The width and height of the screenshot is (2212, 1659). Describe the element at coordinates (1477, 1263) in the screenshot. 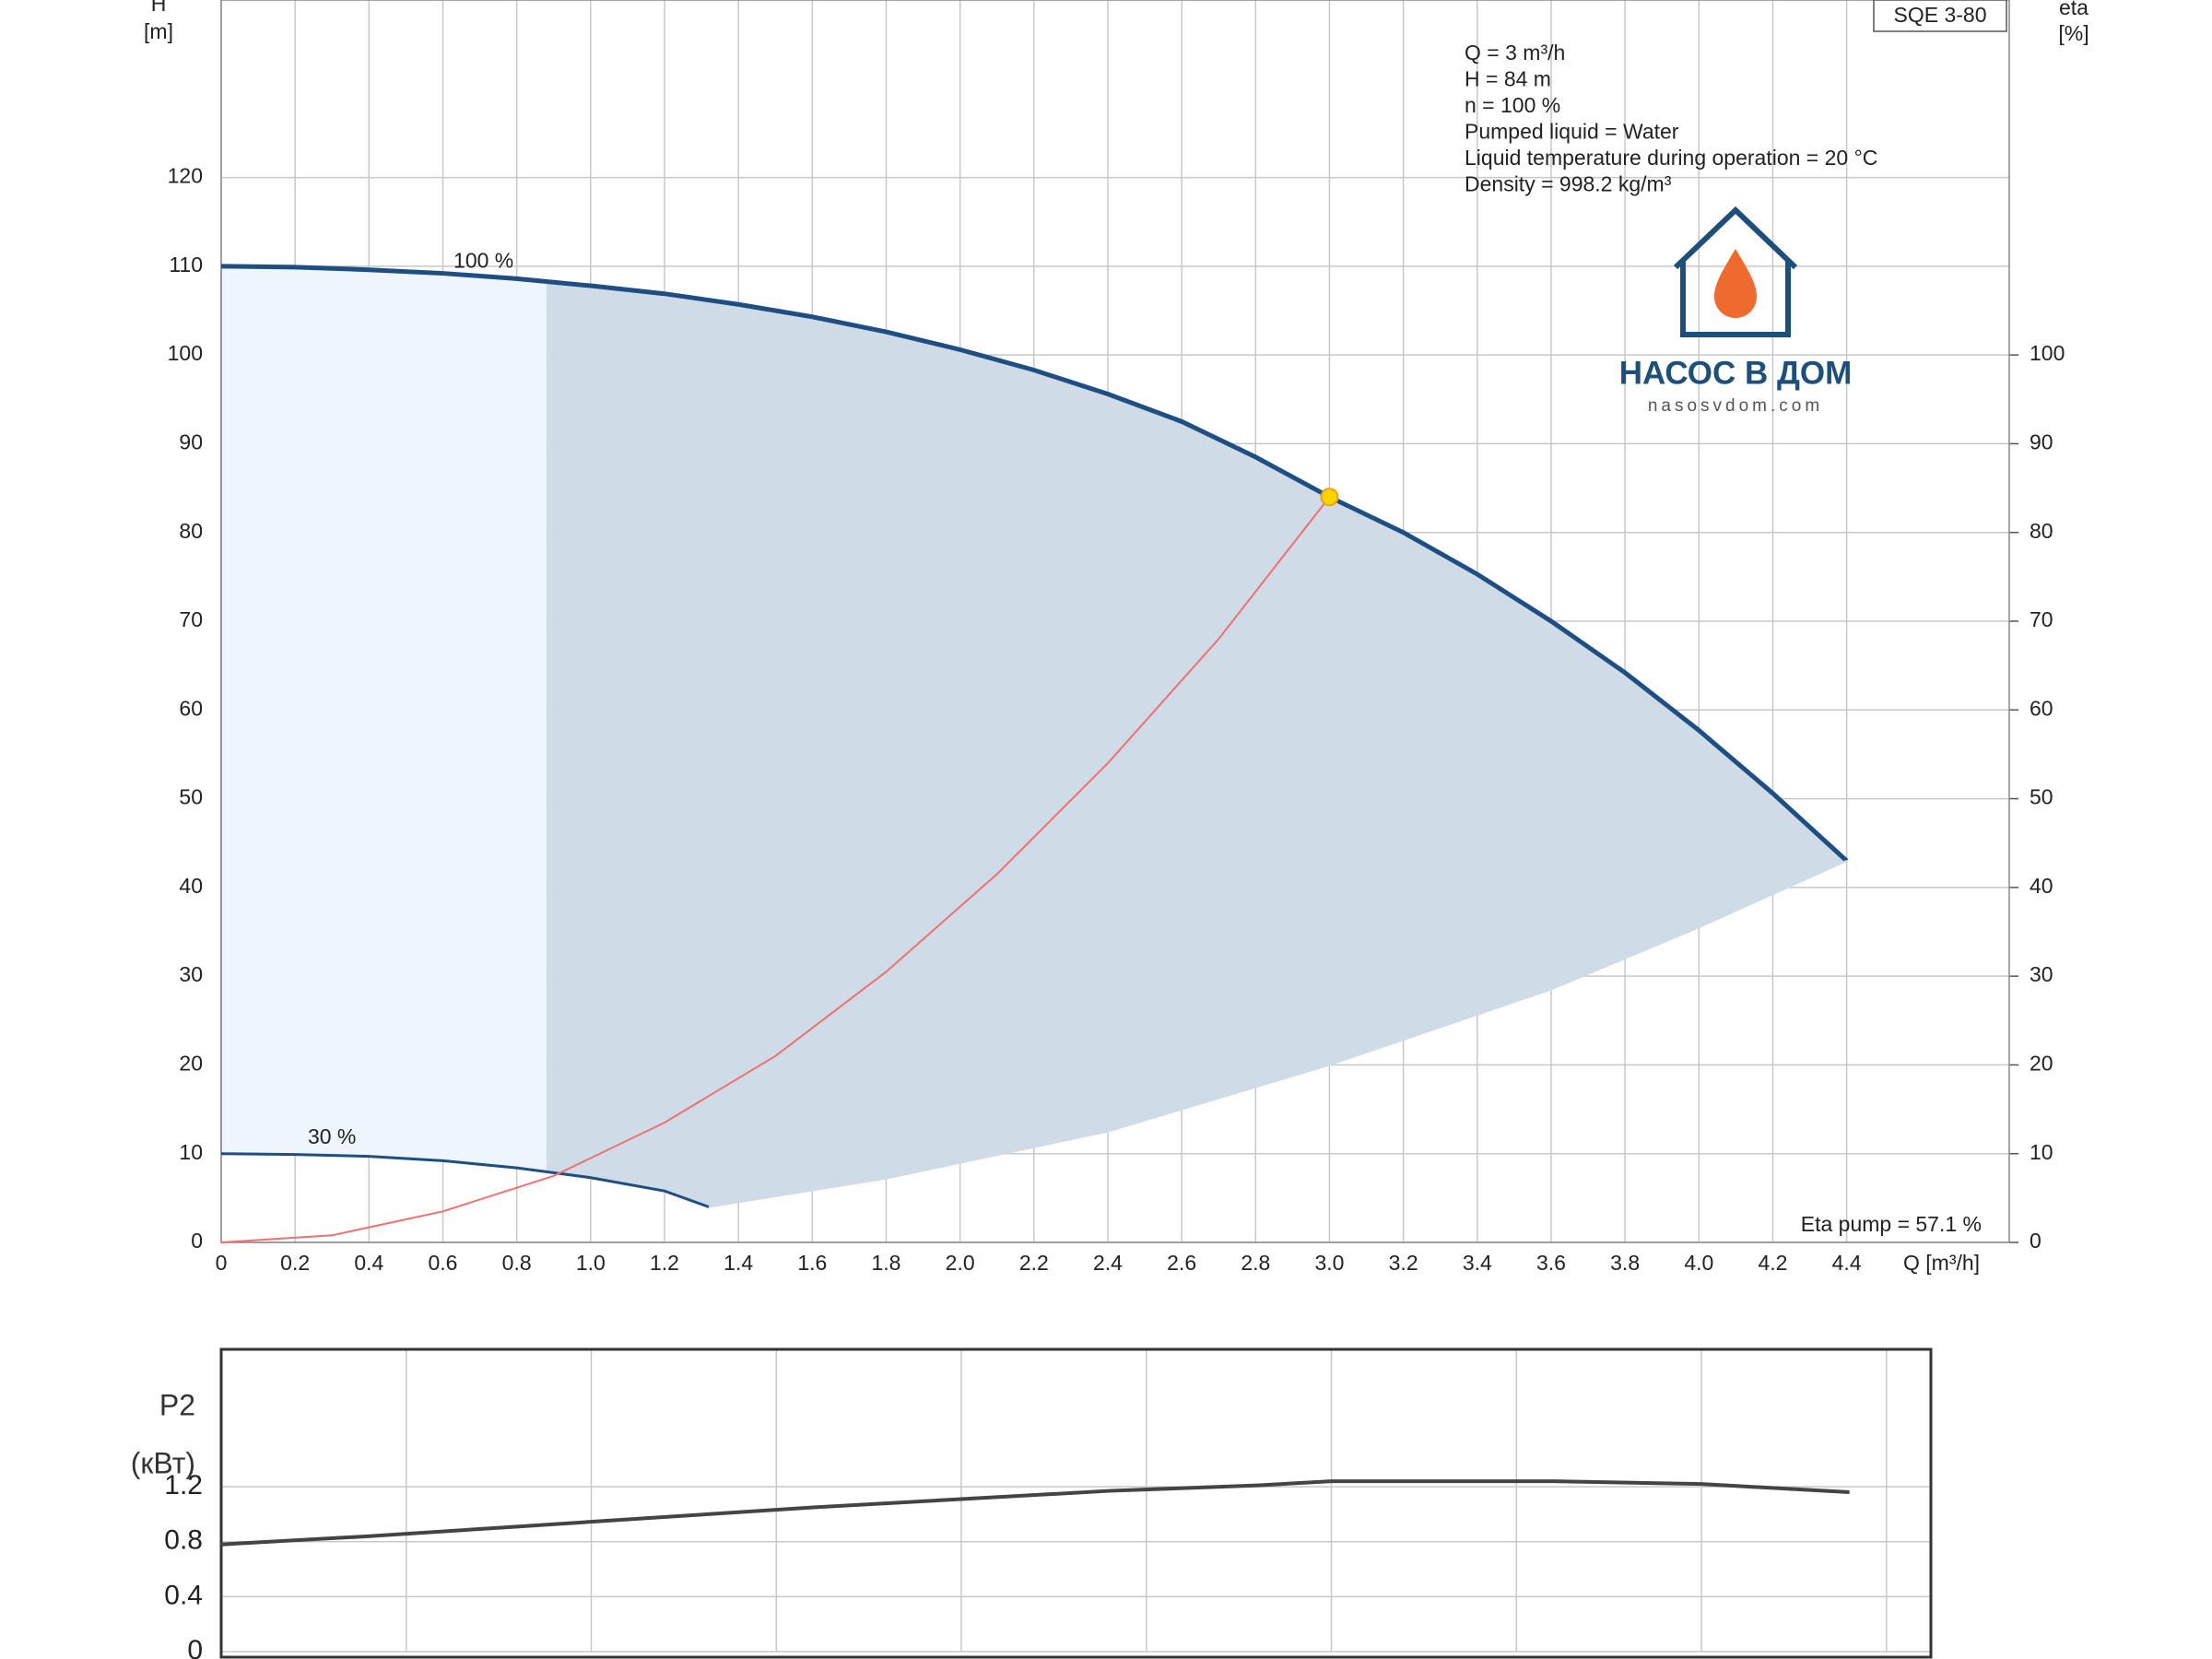

I see `x-tick-label: 3.4` at that location.